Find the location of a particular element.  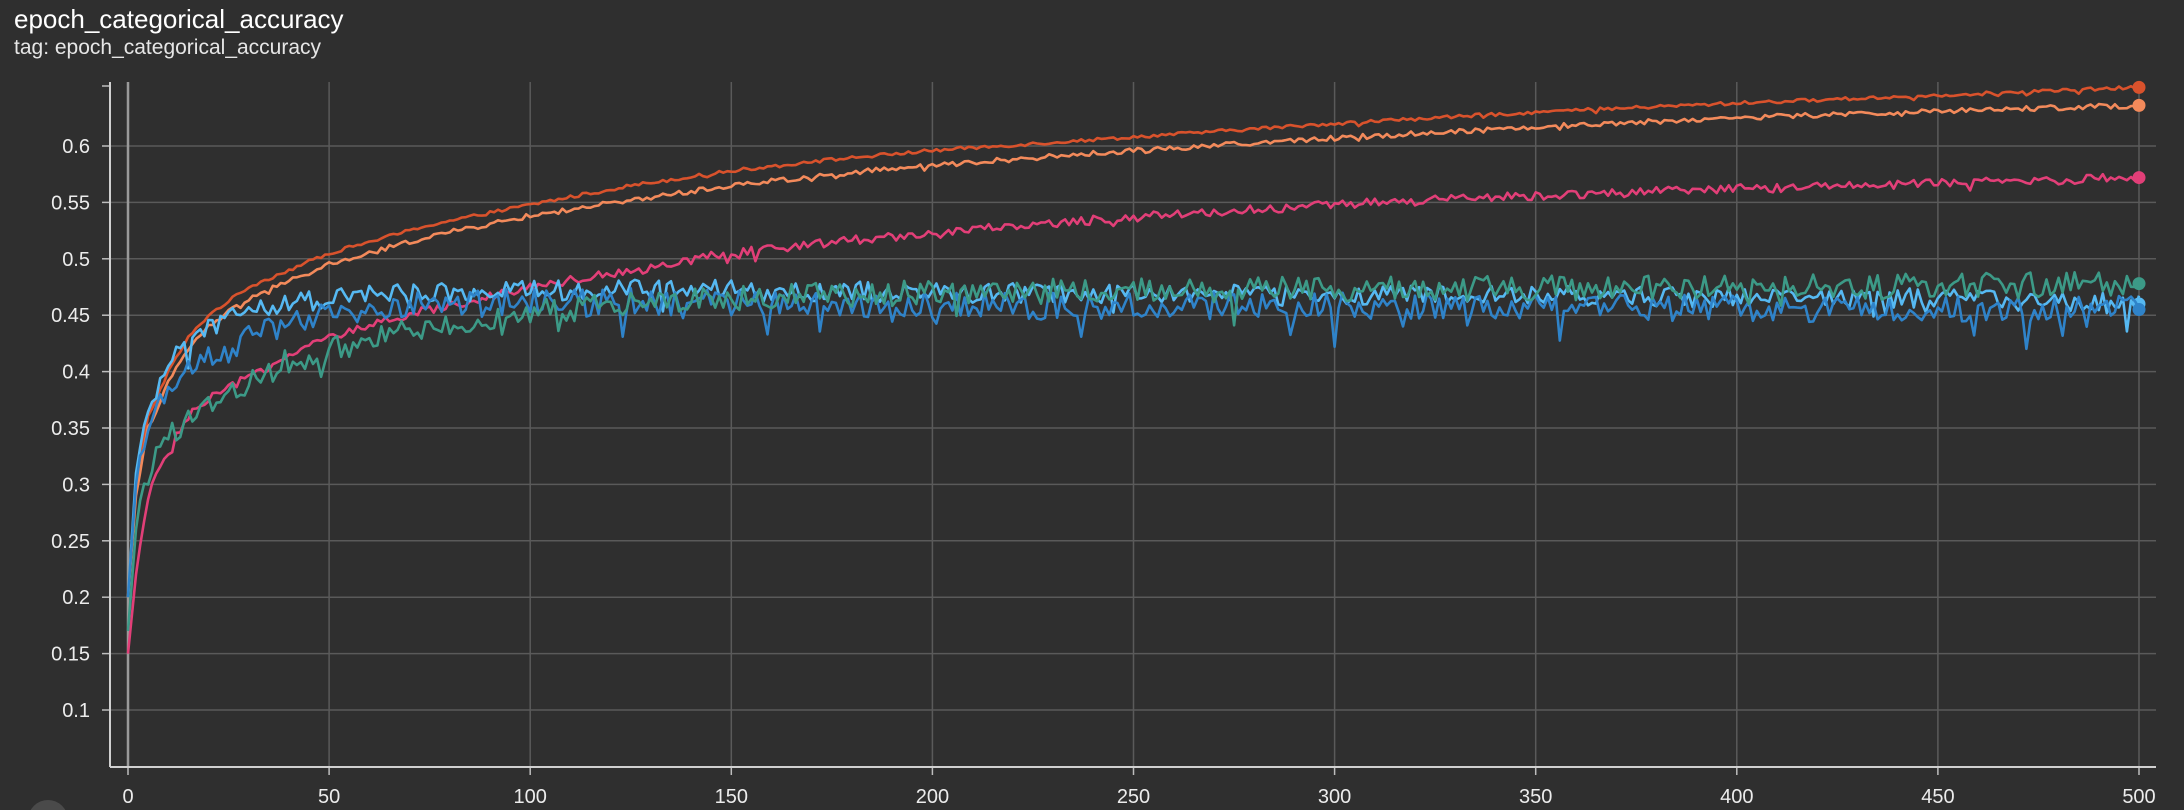

chart-tag-label: tag: epoch_categorical_accuracy is located at coordinates (168, 47).